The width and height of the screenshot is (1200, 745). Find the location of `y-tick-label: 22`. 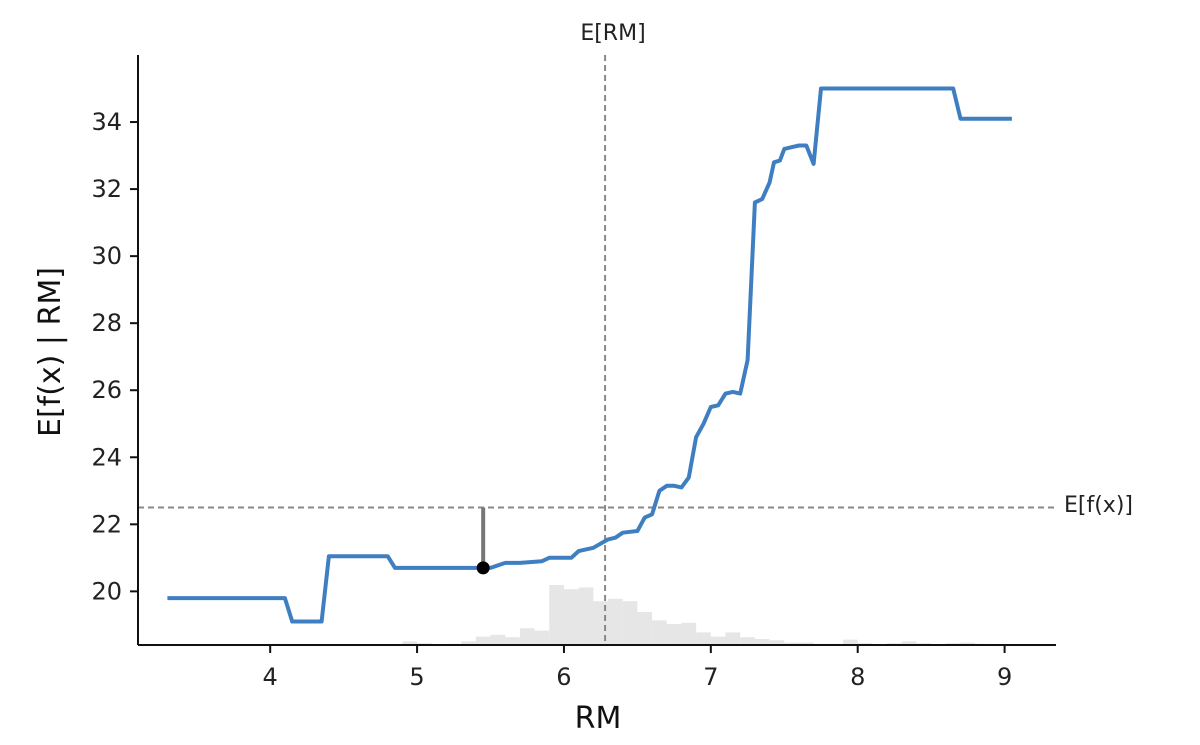

y-tick-label: 22 is located at coordinates (106, 524).